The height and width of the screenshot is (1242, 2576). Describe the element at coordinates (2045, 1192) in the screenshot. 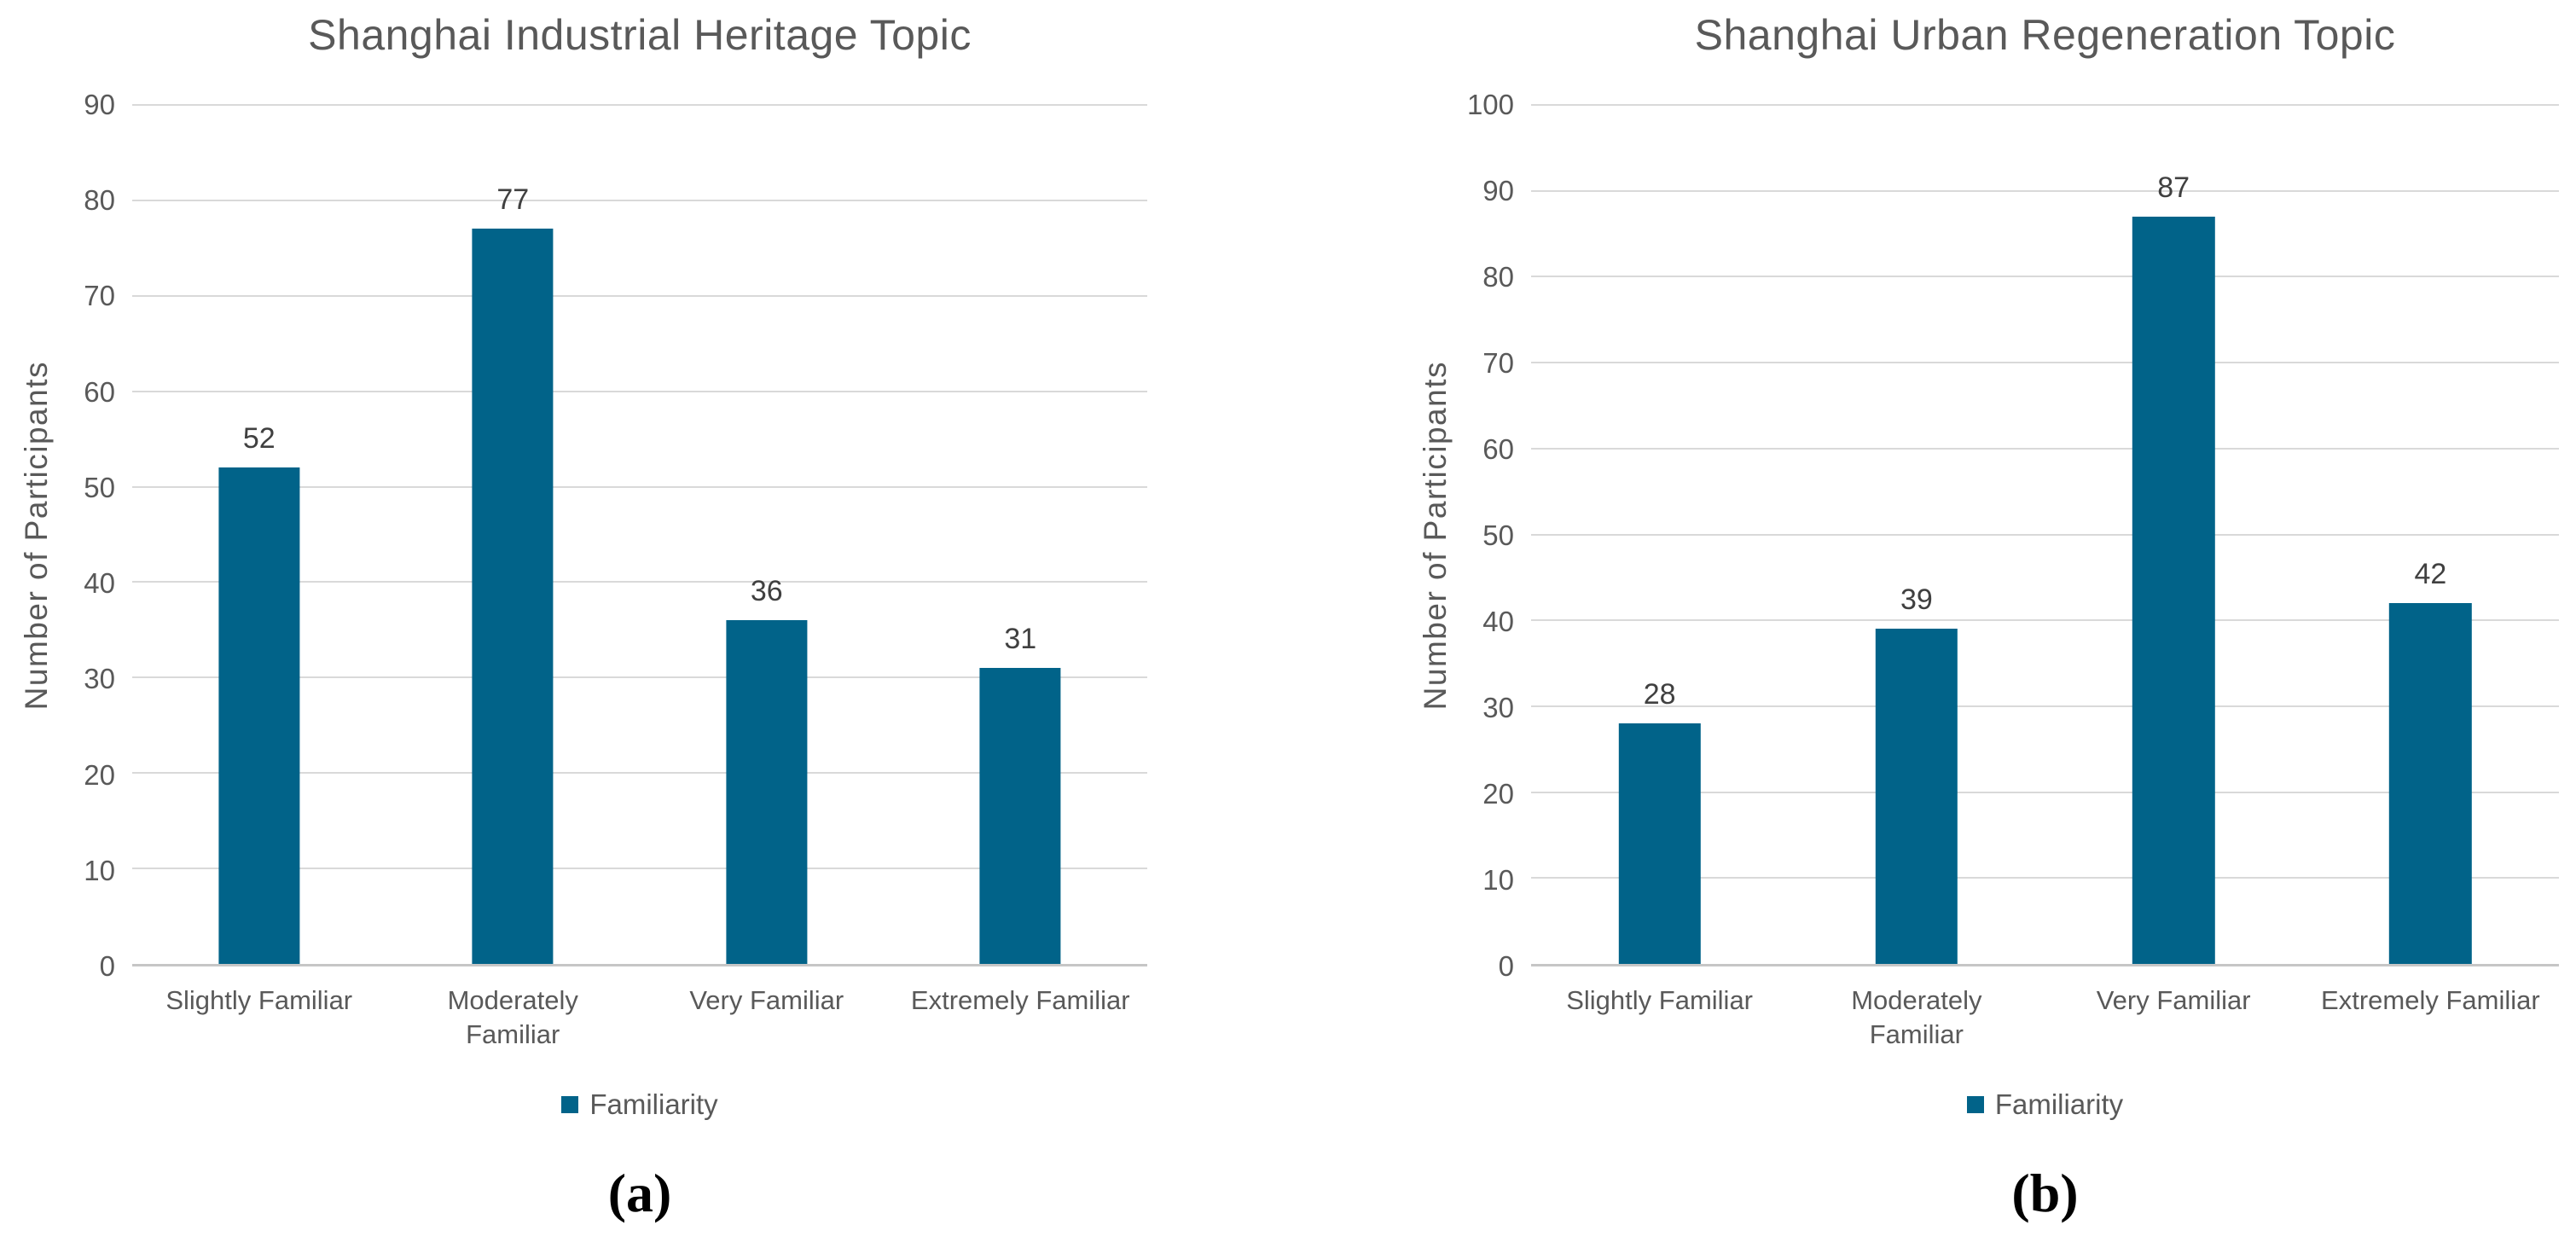

I see `panel-caption: (b)` at that location.